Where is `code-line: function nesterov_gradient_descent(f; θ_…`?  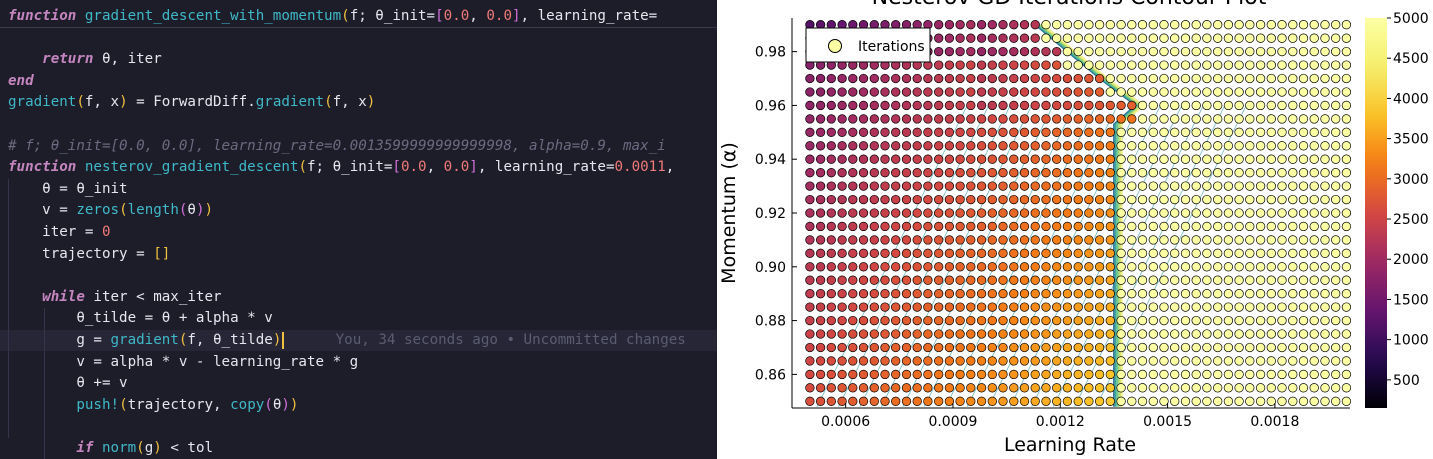
code-line: function nesterov_gradient_descent(f; θ_… is located at coordinates (358, 167).